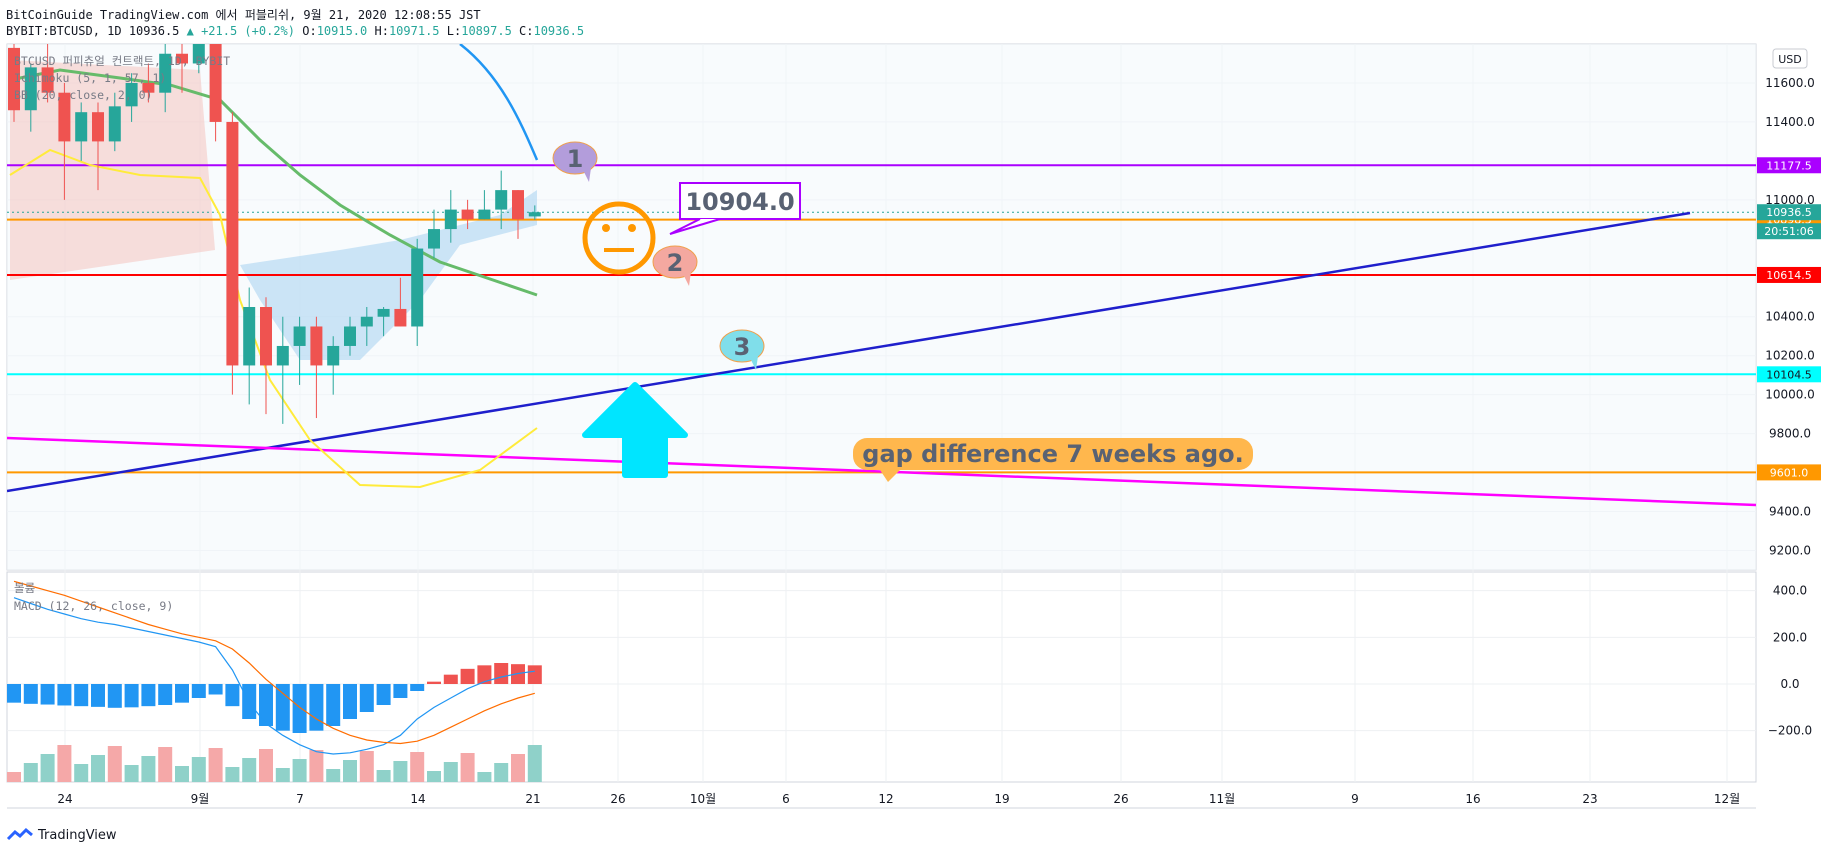  What do you see at coordinates (1790, 200) in the screenshot?
I see `y-tick-label: 11000.0` at bounding box center [1790, 200].